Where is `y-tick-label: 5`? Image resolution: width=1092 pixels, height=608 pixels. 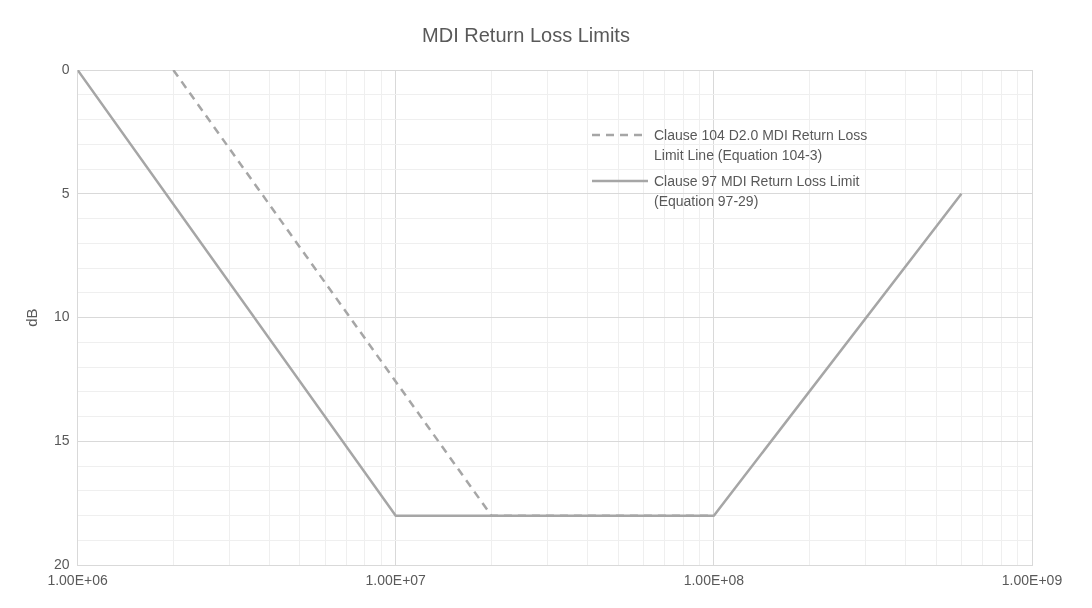
y-tick-label: 5 is located at coordinates (65, 192).